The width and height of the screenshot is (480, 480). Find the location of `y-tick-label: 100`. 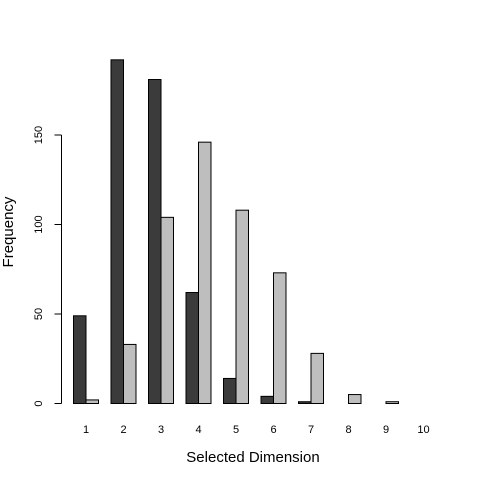

y-tick-label: 100 is located at coordinates (39, 224).